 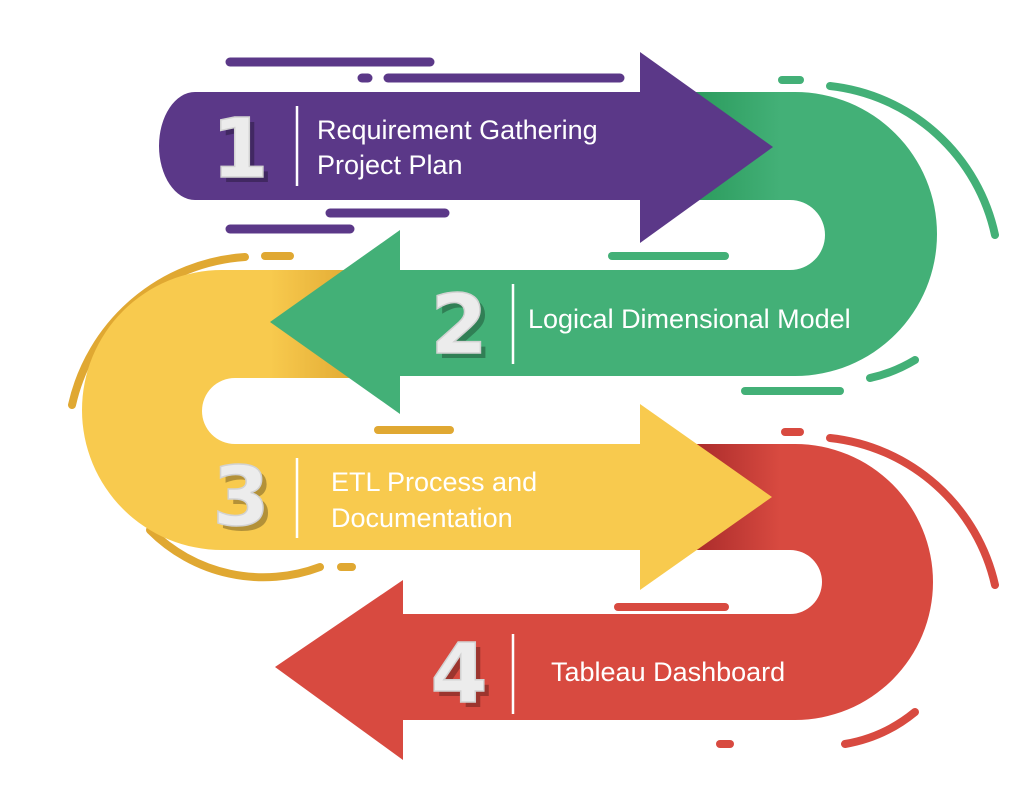 What do you see at coordinates (374, 499) in the screenshot?
I see `step-3: 3 3 ETL Process and Documentation` at bounding box center [374, 499].